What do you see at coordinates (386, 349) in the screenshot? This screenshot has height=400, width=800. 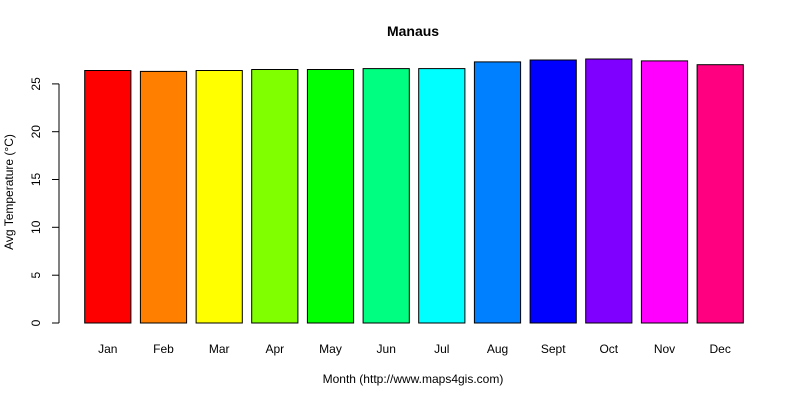 I see `x-tick-label: Jun` at bounding box center [386, 349].